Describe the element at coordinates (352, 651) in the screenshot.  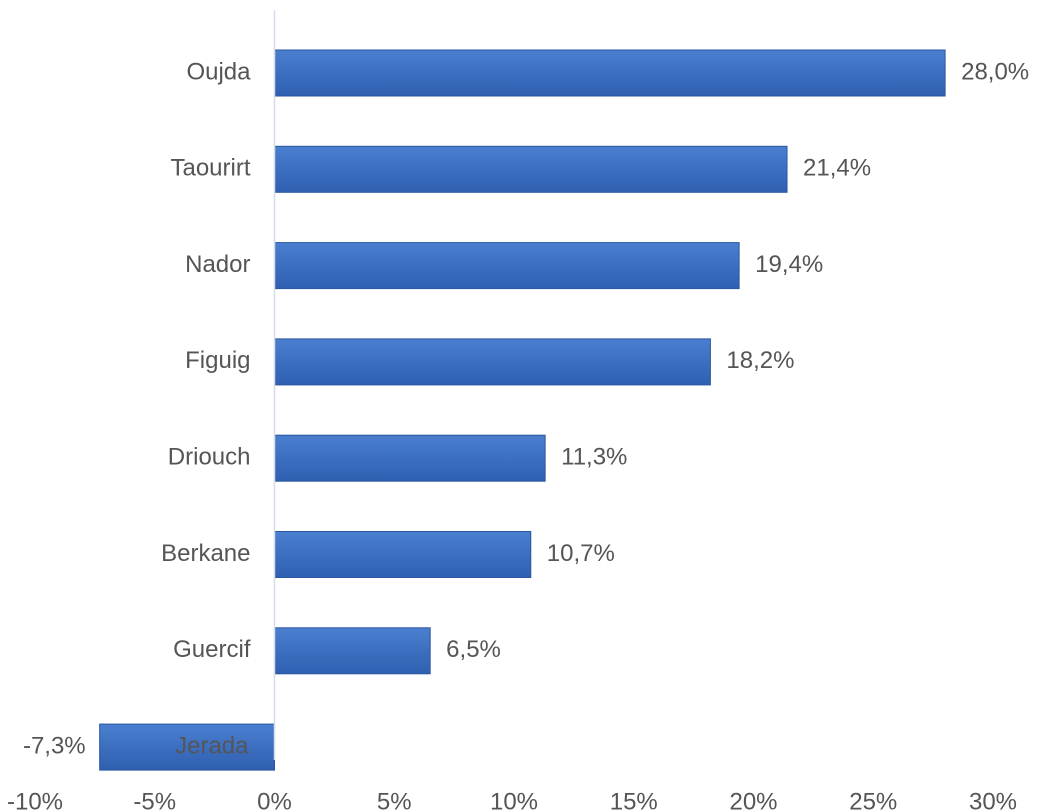
I see `bar-guercif` at that location.